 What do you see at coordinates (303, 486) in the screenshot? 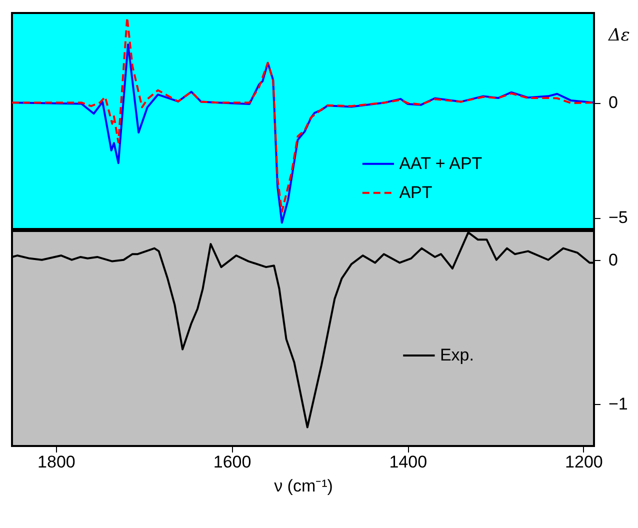
I see `x-axis-title: ν (cm⁻¹)` at bounding box center [303, 486].